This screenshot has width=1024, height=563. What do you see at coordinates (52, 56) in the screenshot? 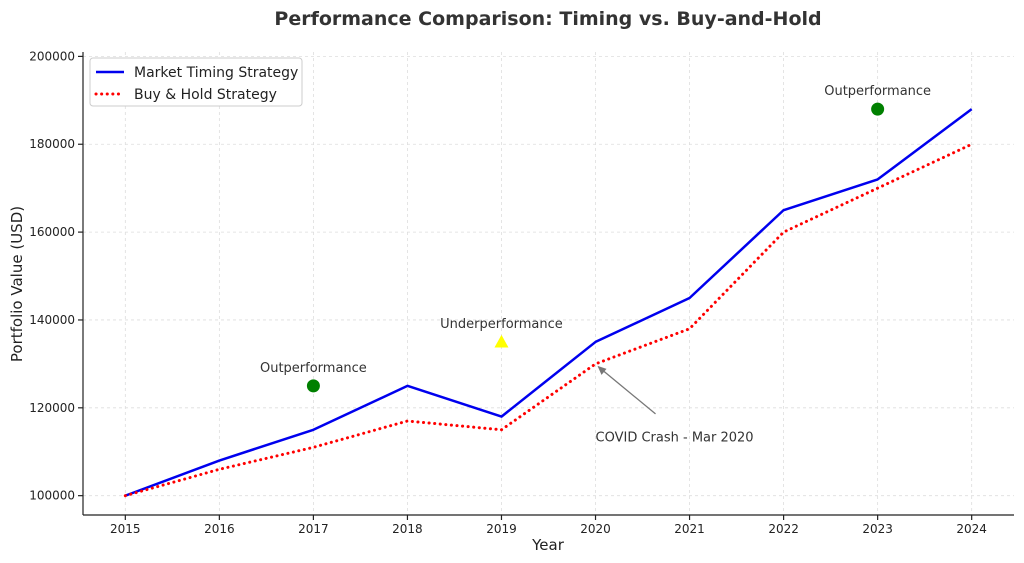
I see `y-tick-label: 200000` at bounding box center [52, 56].